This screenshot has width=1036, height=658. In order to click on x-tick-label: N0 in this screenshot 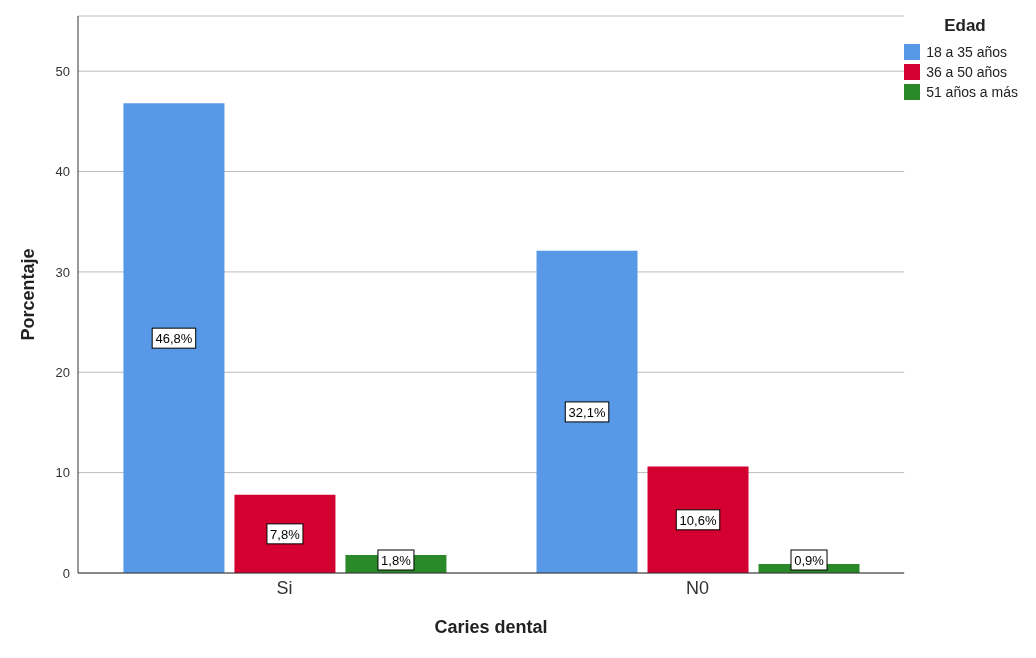, I will do `click(698, 587)`.